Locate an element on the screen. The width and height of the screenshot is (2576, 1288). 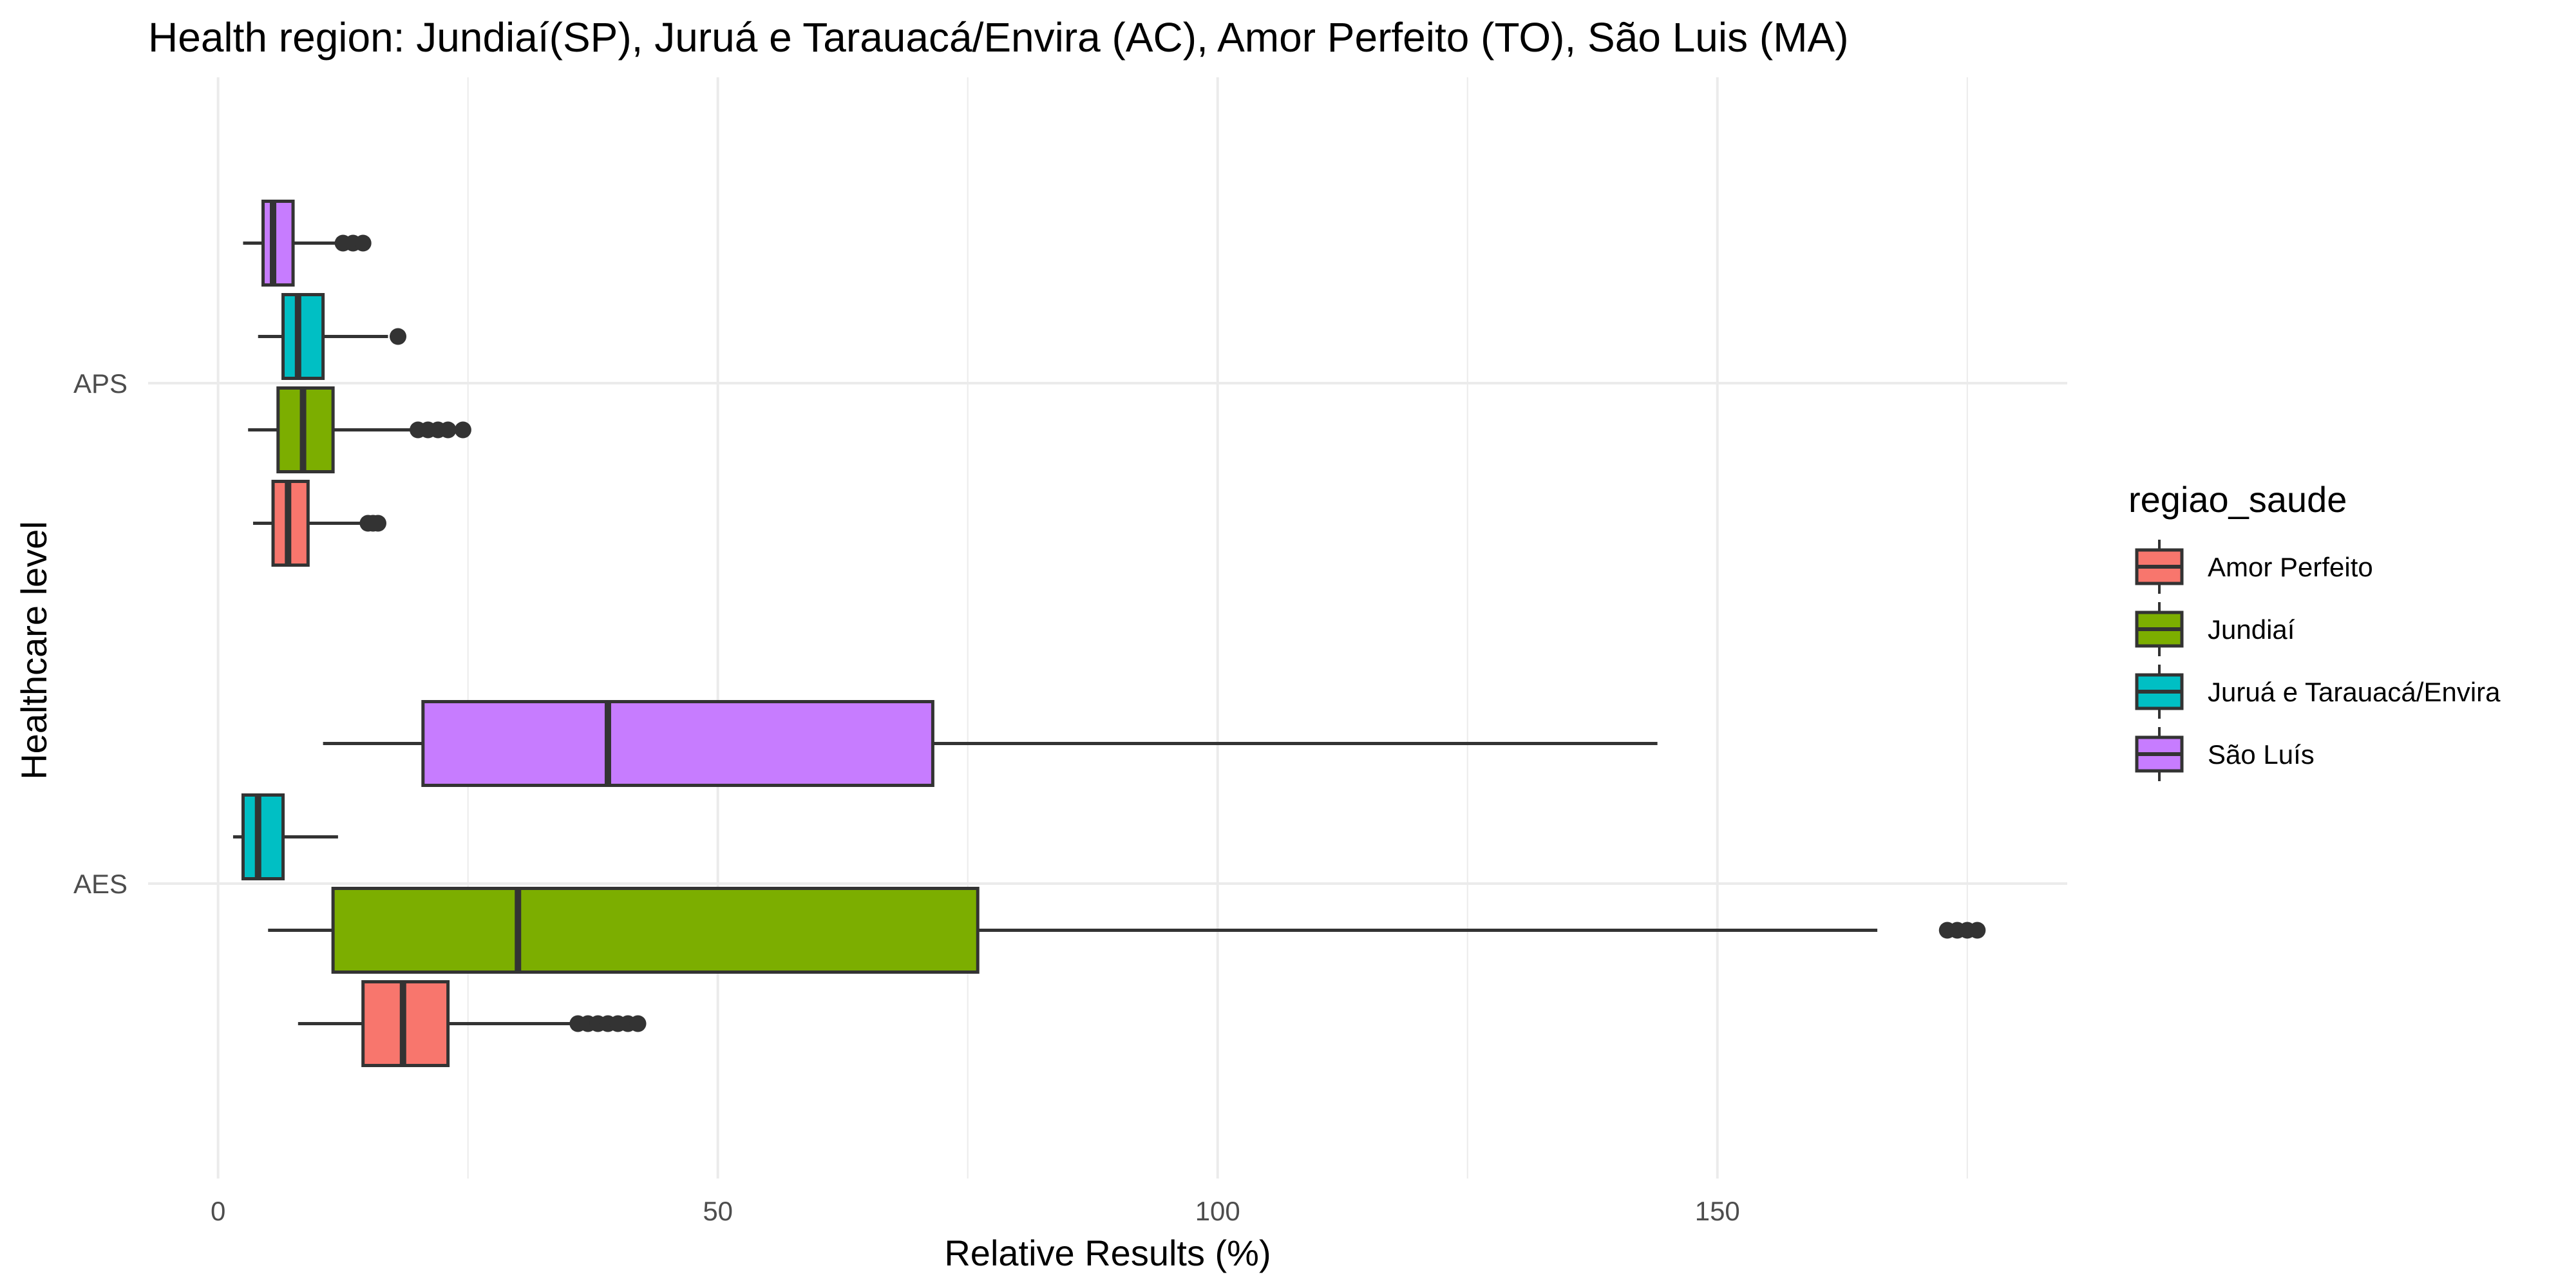
legend-label: Amor Perfeito is located at coordinates (2291, 567).